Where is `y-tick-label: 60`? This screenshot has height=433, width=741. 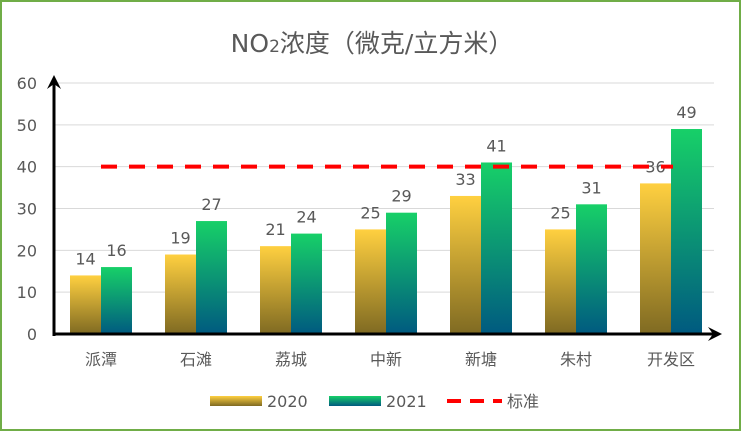
y-tick-label: 60 is located at coordinates (27, 83).